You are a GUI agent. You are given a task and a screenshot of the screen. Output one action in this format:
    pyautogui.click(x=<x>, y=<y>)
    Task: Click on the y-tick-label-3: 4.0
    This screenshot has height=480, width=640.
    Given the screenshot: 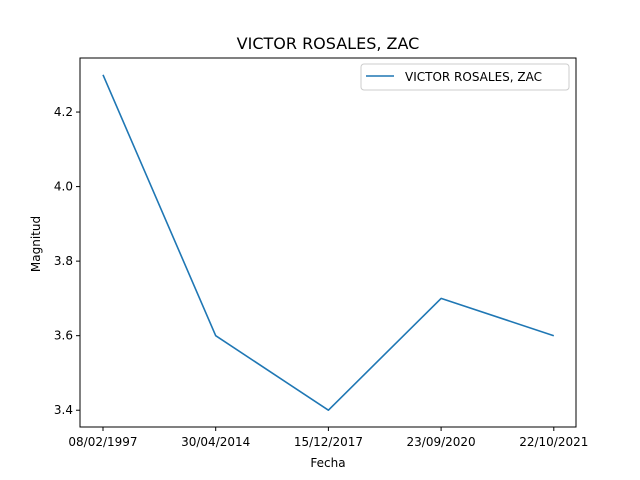 What is the action you would take?
    pyautogui.click(x=63, y=187)
    